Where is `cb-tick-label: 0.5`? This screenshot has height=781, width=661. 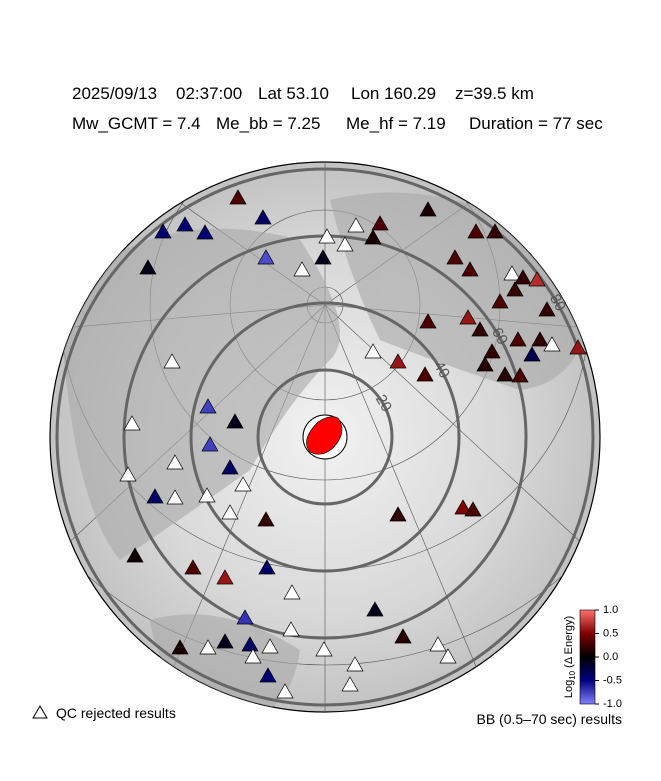
cb-tick-label: 0.5 is located at coordinates (610, 633).